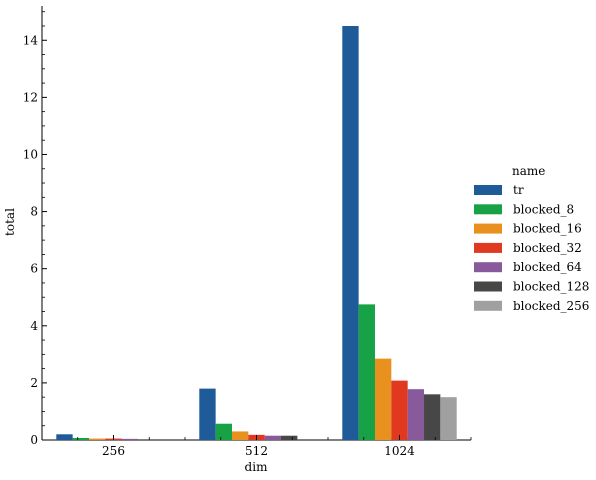 This screenshot has width=596, height=480. I want to click on y-tick-label: 2, so click(34, 383).